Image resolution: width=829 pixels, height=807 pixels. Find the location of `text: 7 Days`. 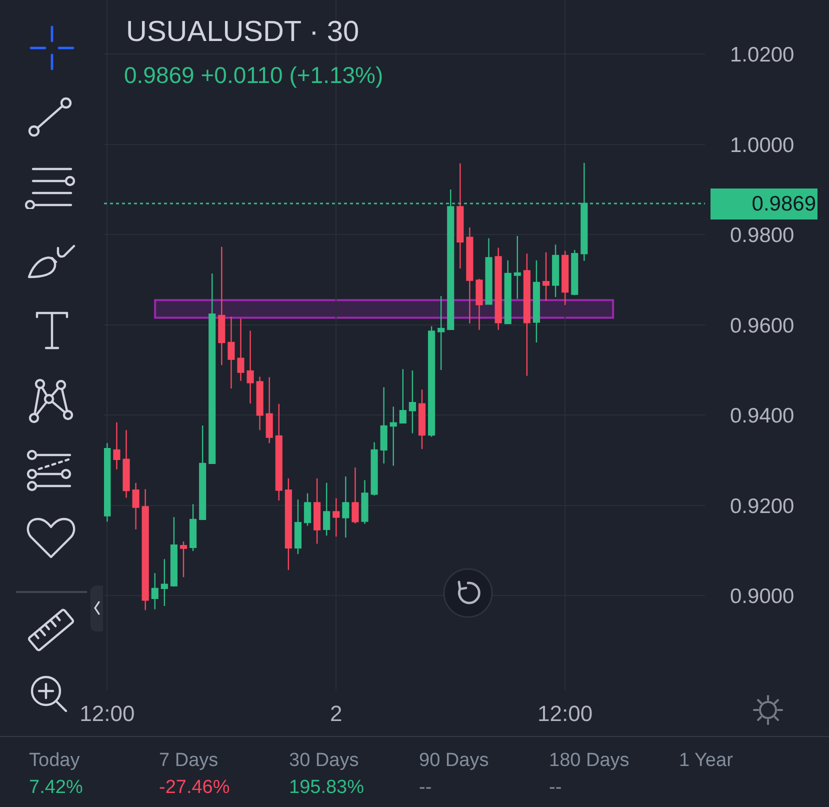

text: 7 Days is located at coordinates (188, 760).